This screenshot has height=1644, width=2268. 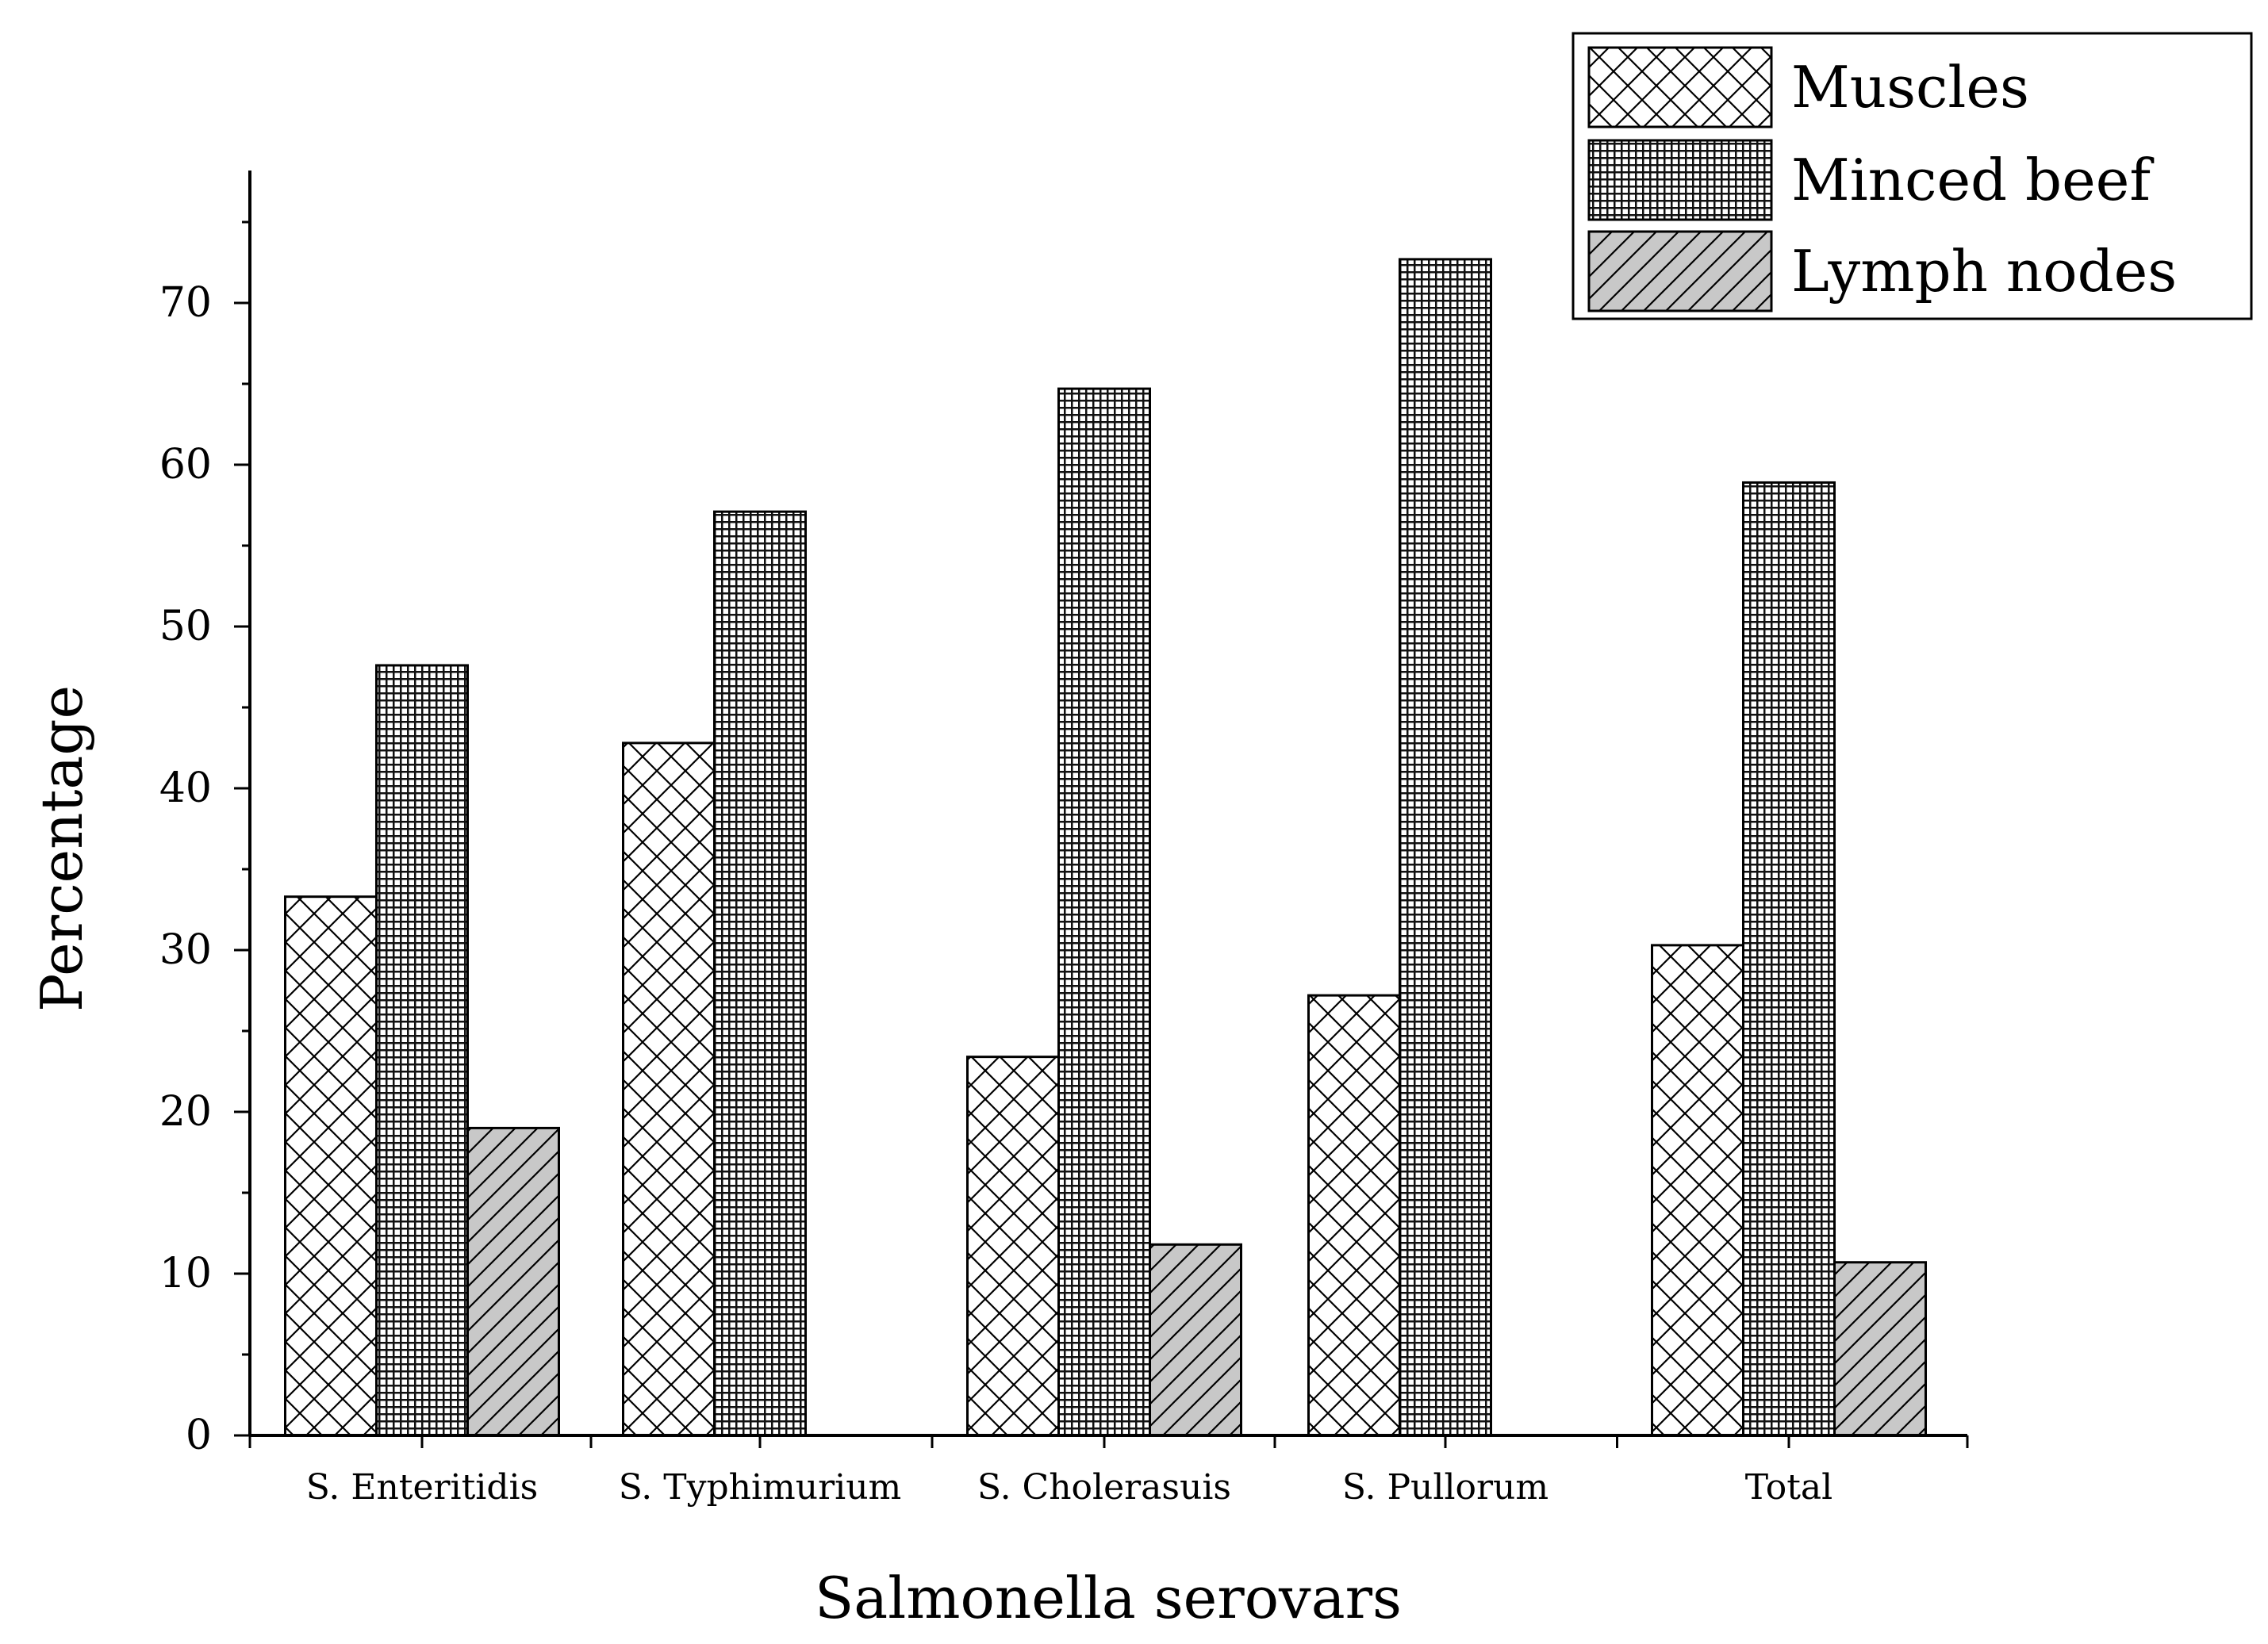 What do you see at coordinates (1680, 87) in the screenshot?
I see `legend-swatch-muscles` at bounding box center [1680, 87].